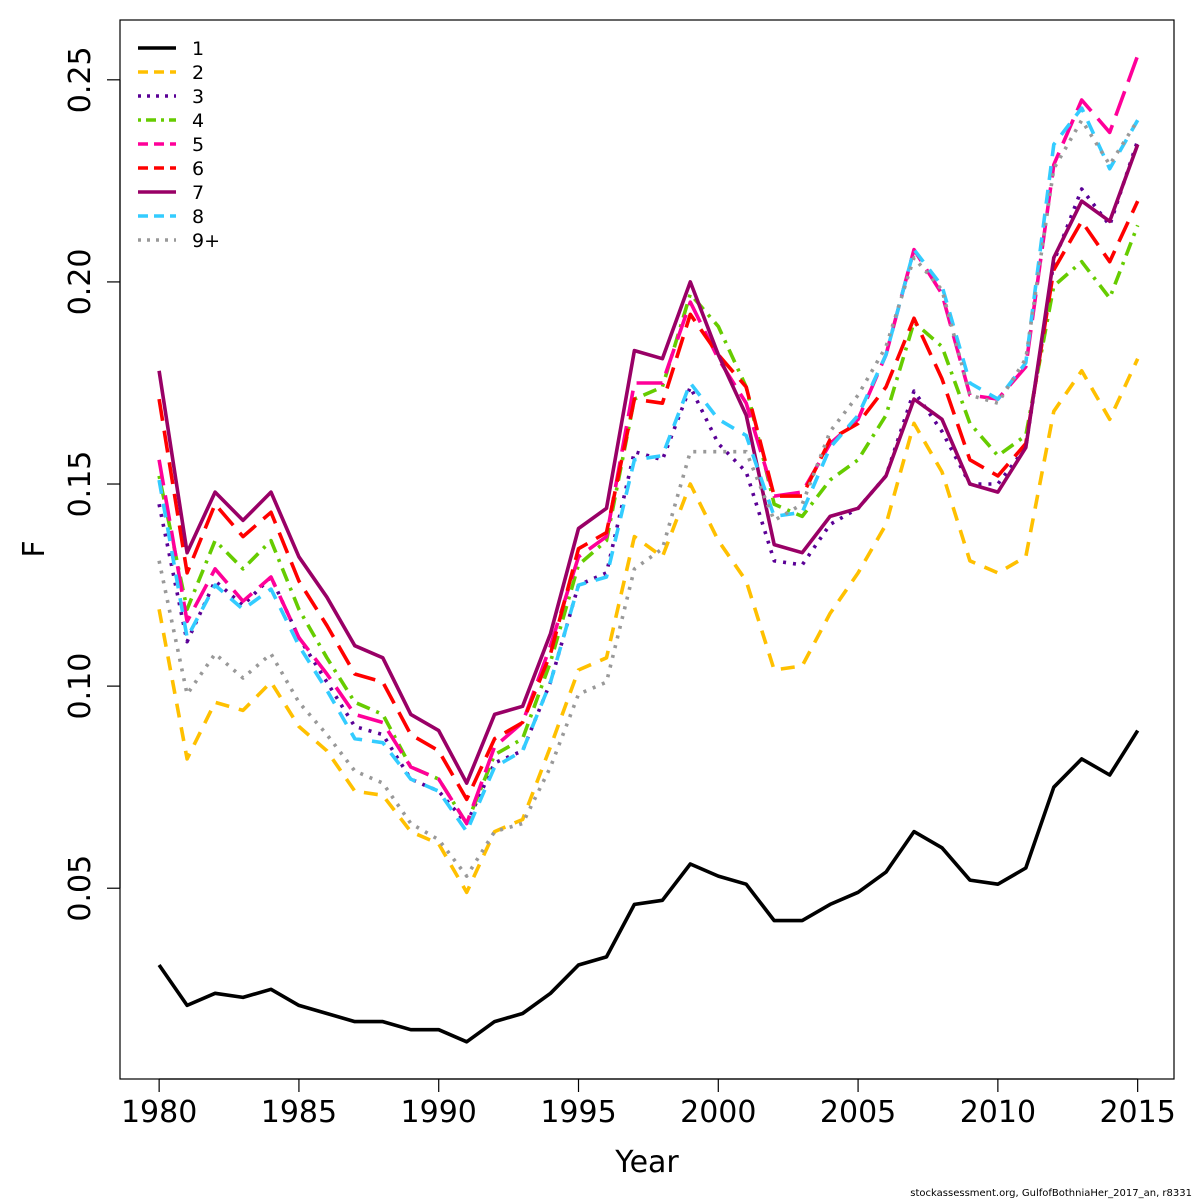 Image resolution: width=1200 pixels, height=1200 pixels. Describe the element at coordinates (578, 1112) in the screenshot. I see `x-tick-label: 1995` at that location.